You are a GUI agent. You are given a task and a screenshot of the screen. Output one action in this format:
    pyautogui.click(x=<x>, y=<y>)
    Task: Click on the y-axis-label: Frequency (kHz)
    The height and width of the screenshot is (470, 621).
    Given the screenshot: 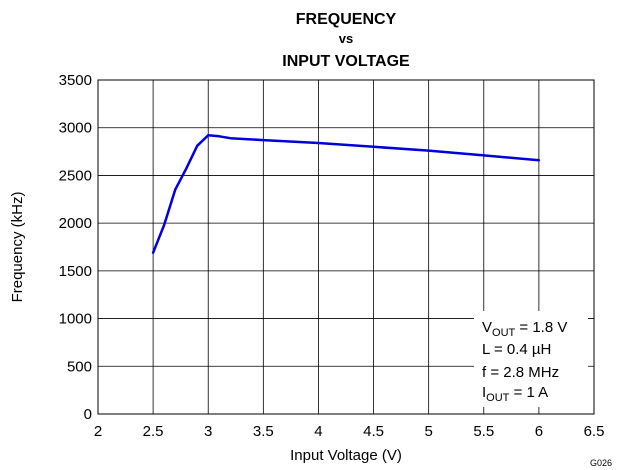 What is the action you would take?
    pyautogui.click(x=17, y=247)
    